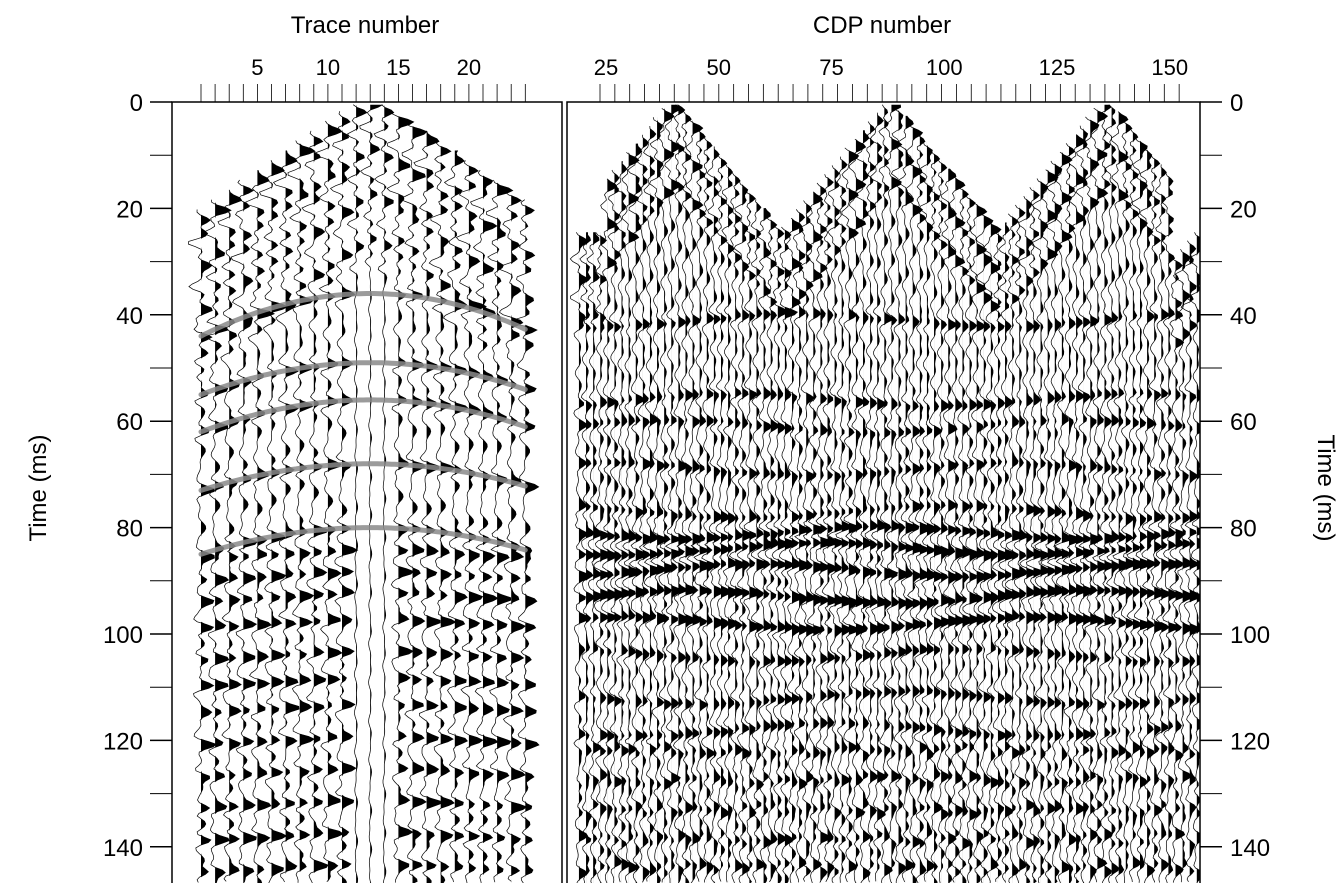  Describe the element at coordinates (1243, 316) in the screenshot. I see `y-tick-label: 40` at that location.